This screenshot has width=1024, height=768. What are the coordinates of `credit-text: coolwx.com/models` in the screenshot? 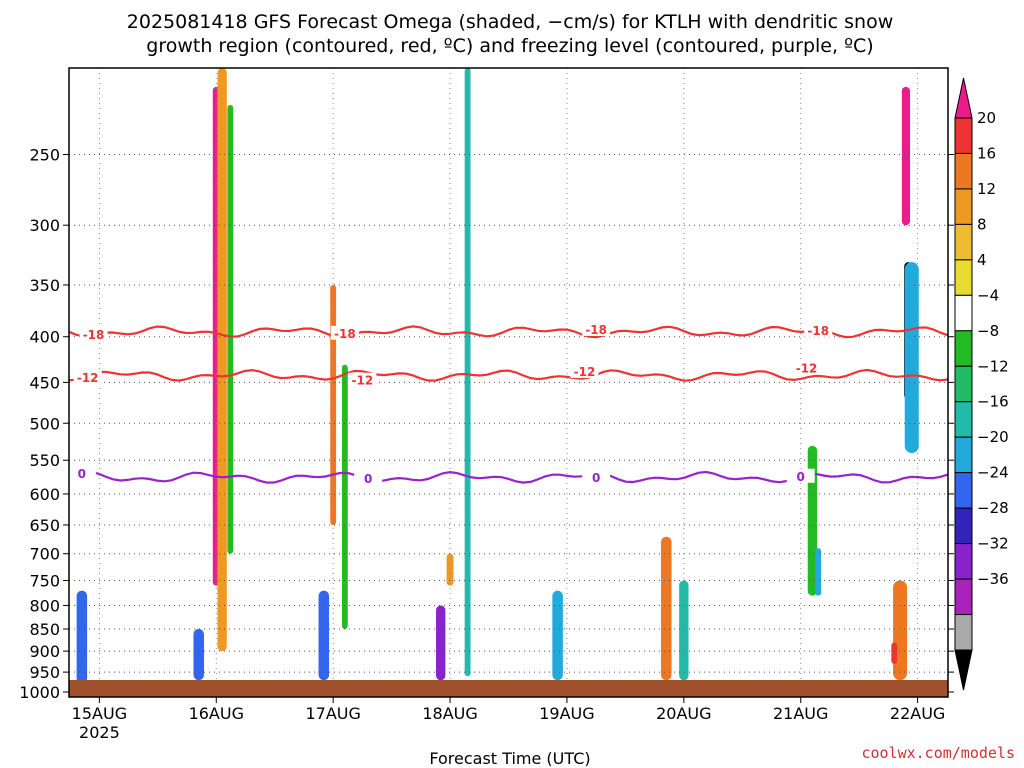 It's located at (938, 753).